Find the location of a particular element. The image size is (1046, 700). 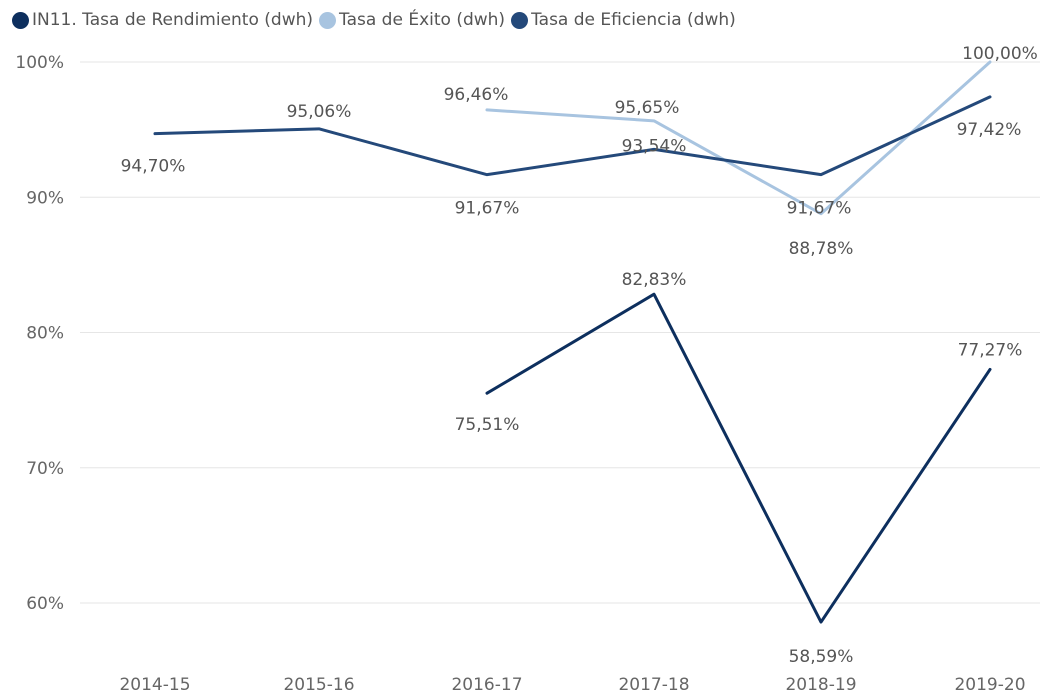

y-tick-label: 80% is located at coordinates (45, 334).